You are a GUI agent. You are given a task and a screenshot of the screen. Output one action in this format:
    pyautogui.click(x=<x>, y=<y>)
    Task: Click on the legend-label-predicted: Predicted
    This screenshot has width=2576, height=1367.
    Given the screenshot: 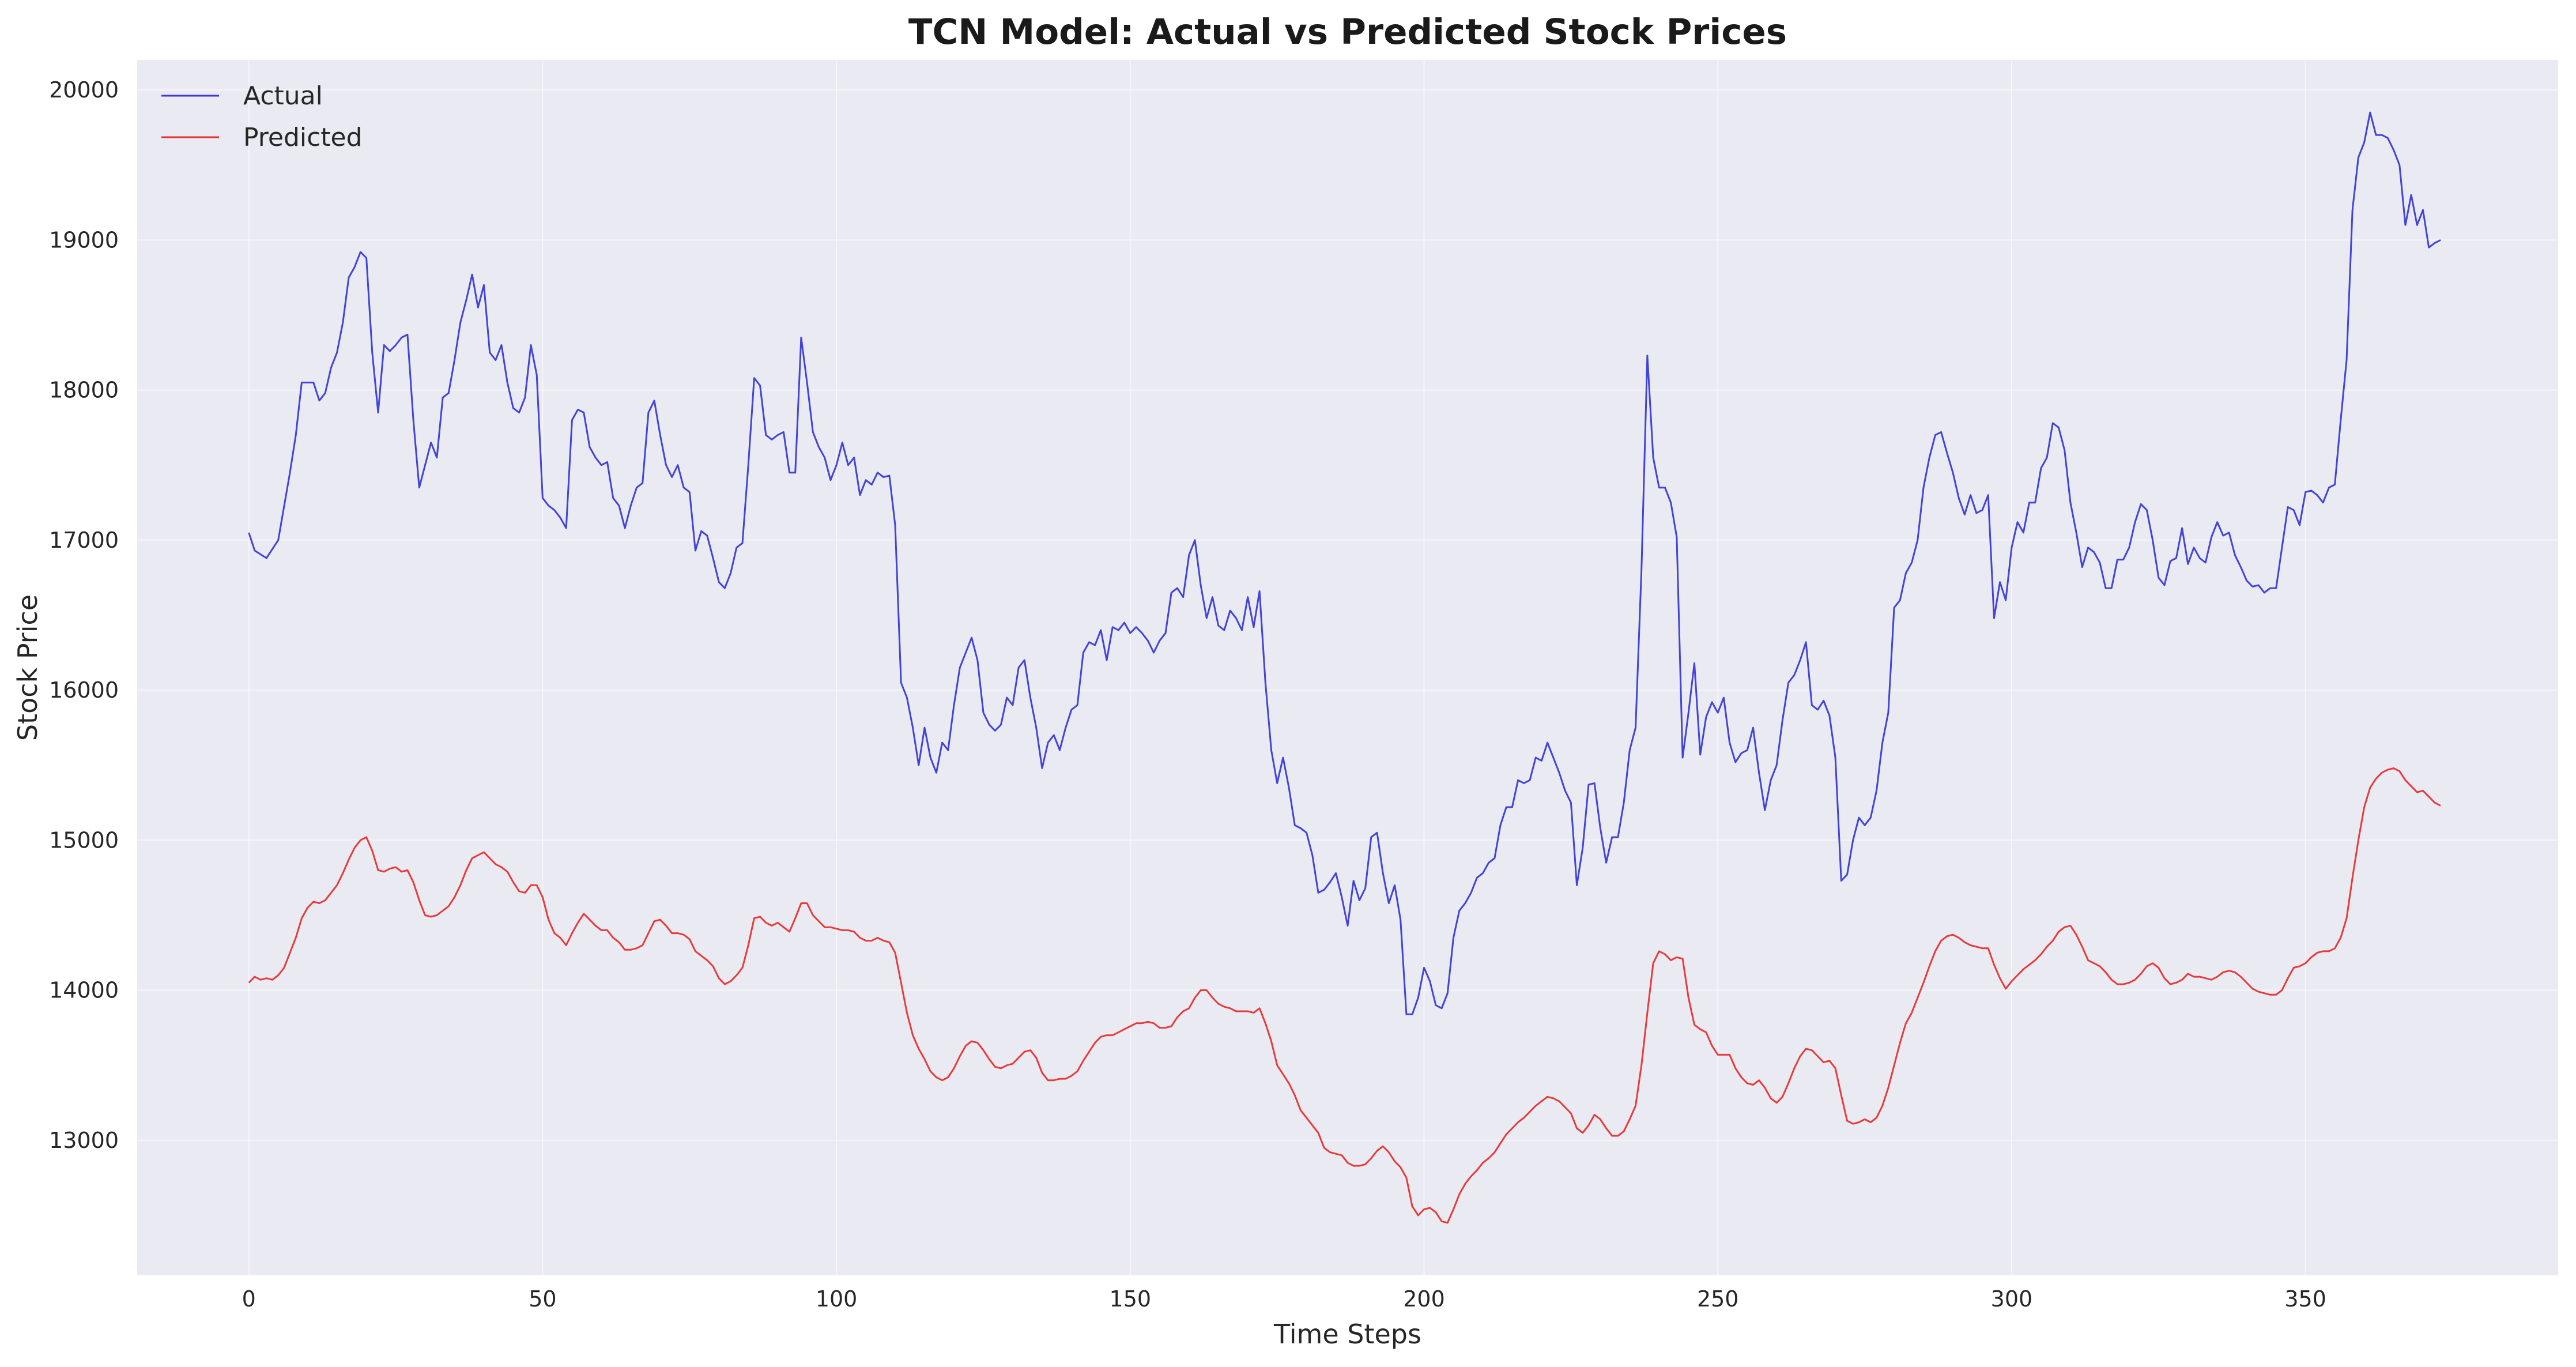 What is the action you would take?
    pyautogui.click(x=303, y=137)
    